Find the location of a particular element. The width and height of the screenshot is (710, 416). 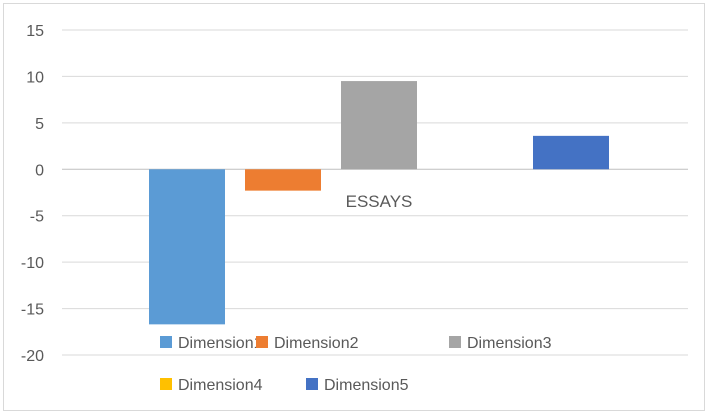

legend-label-dimension5: Dimension5 is located at coordinates (366, 385).